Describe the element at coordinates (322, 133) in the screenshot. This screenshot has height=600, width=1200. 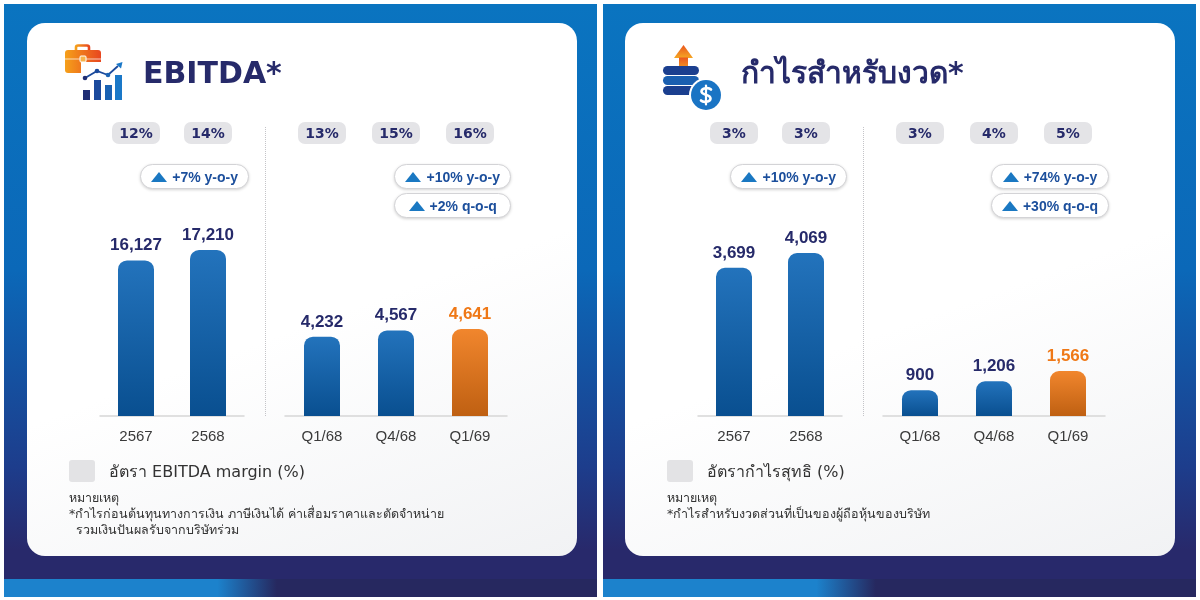
I see `text: 13%` at that location.